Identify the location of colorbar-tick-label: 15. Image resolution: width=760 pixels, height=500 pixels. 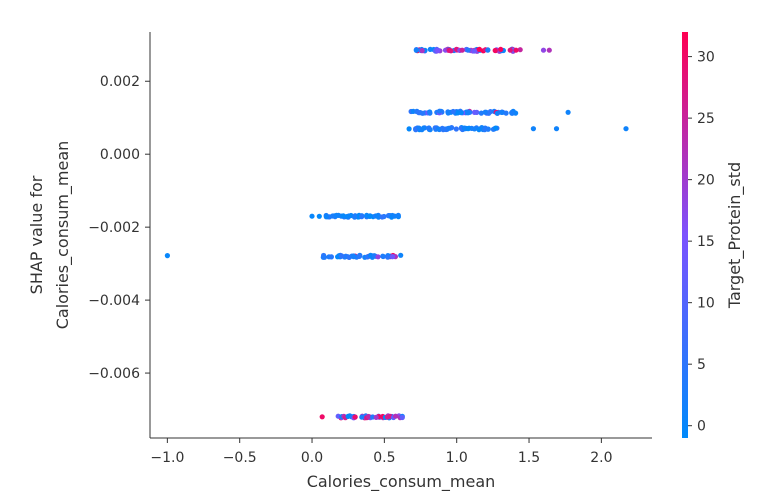
(706, 242).